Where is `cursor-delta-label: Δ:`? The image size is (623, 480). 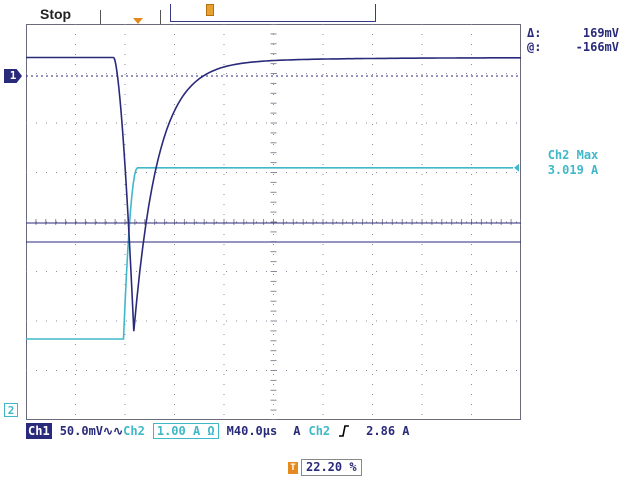
cursor-delta-label: Δ: is located at coordinates (534, 33).